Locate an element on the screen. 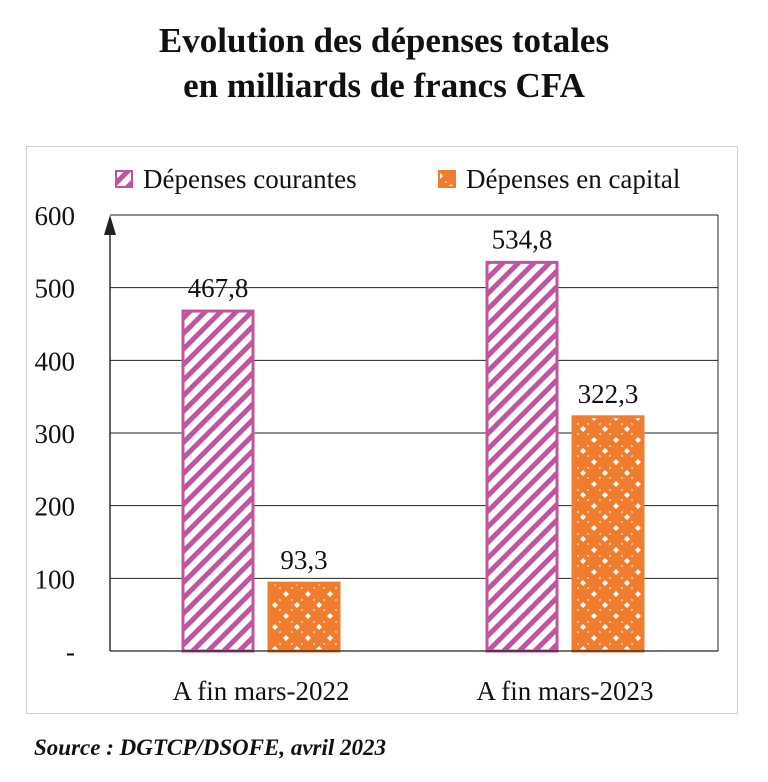 This screenshot has height=782, width=768. y-tick-label: 600 is located at coordinates (55, 216).